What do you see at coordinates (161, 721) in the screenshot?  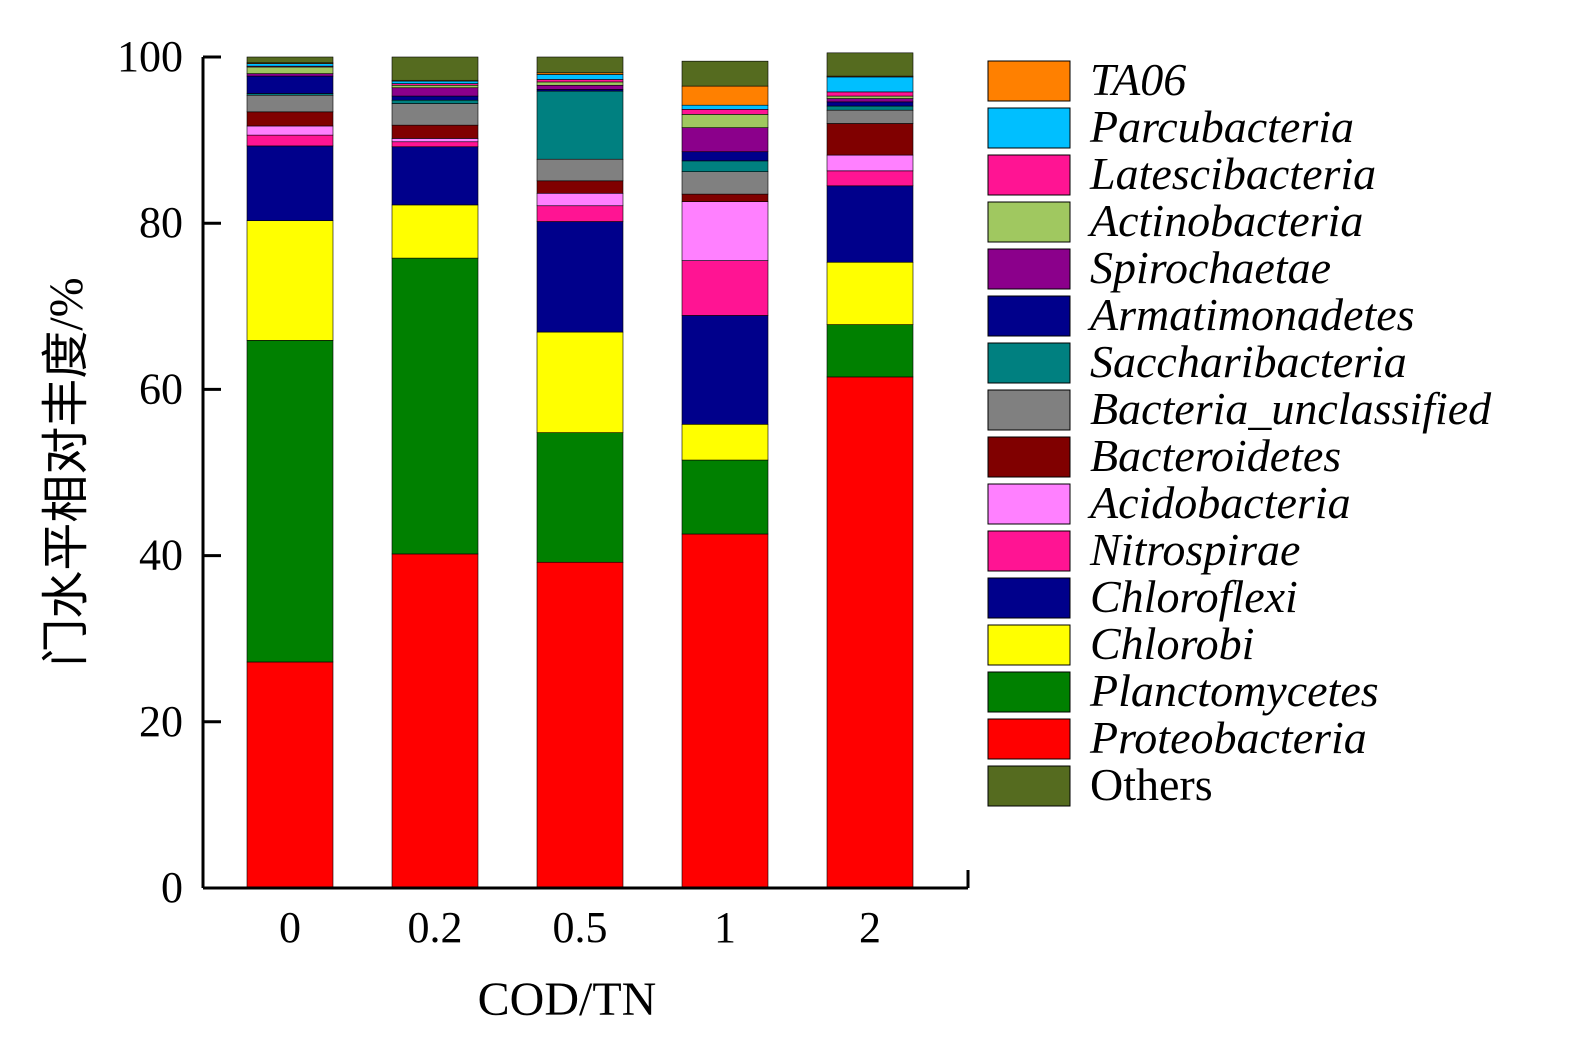 I see `y-tick-label: 20` at bounding box center [161, 721].